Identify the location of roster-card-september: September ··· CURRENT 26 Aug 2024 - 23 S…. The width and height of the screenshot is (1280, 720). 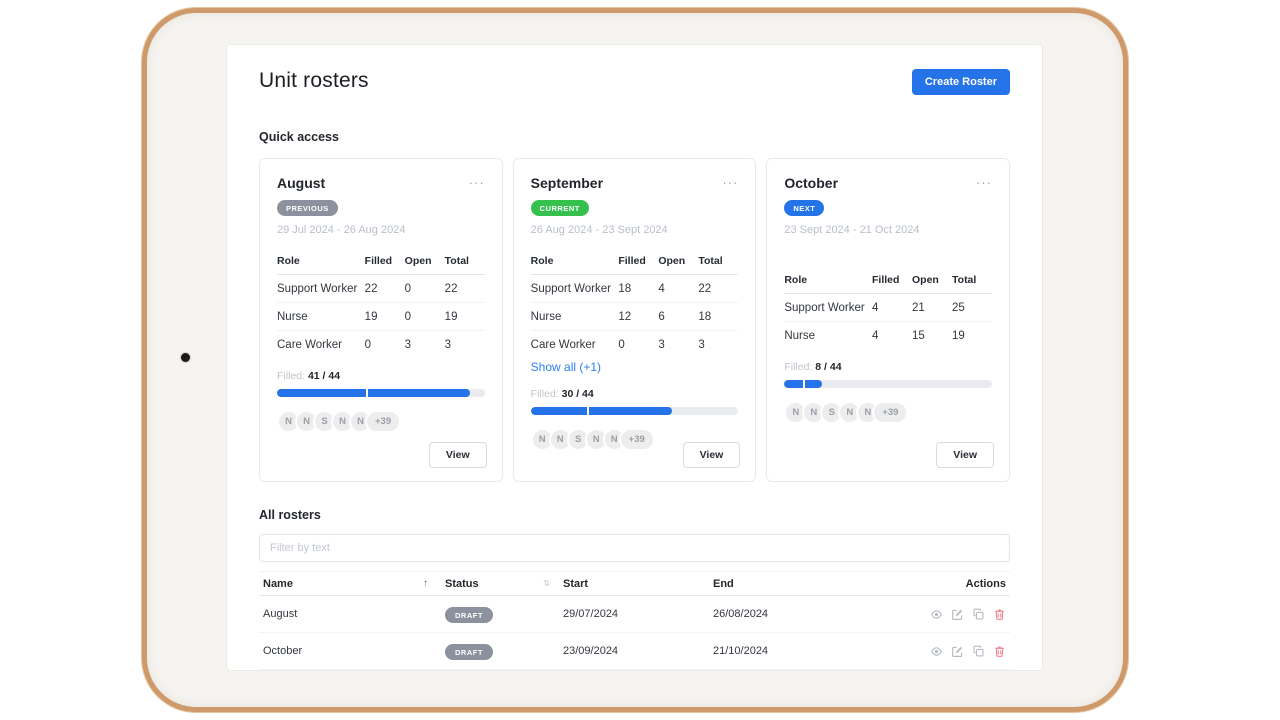
(634, 320).